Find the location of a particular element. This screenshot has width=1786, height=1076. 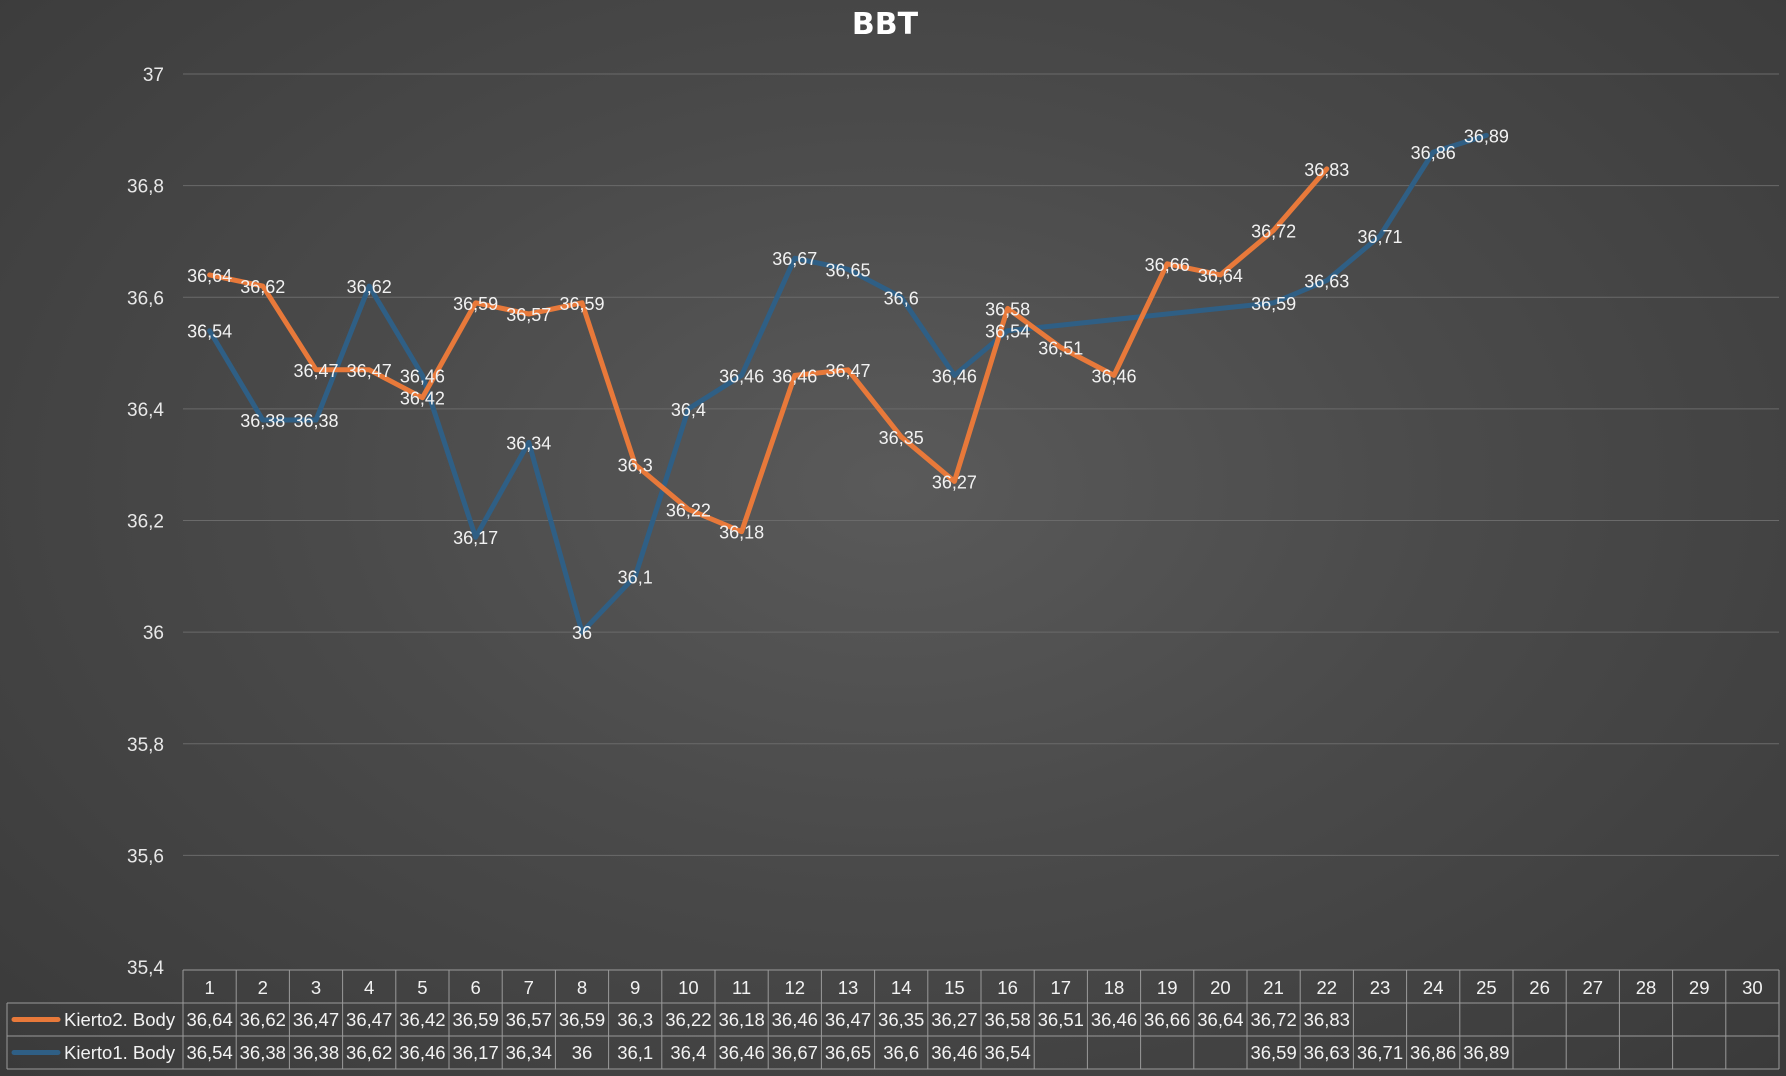

table-cell: 36,89 is located at coordinates (1486, 1052).